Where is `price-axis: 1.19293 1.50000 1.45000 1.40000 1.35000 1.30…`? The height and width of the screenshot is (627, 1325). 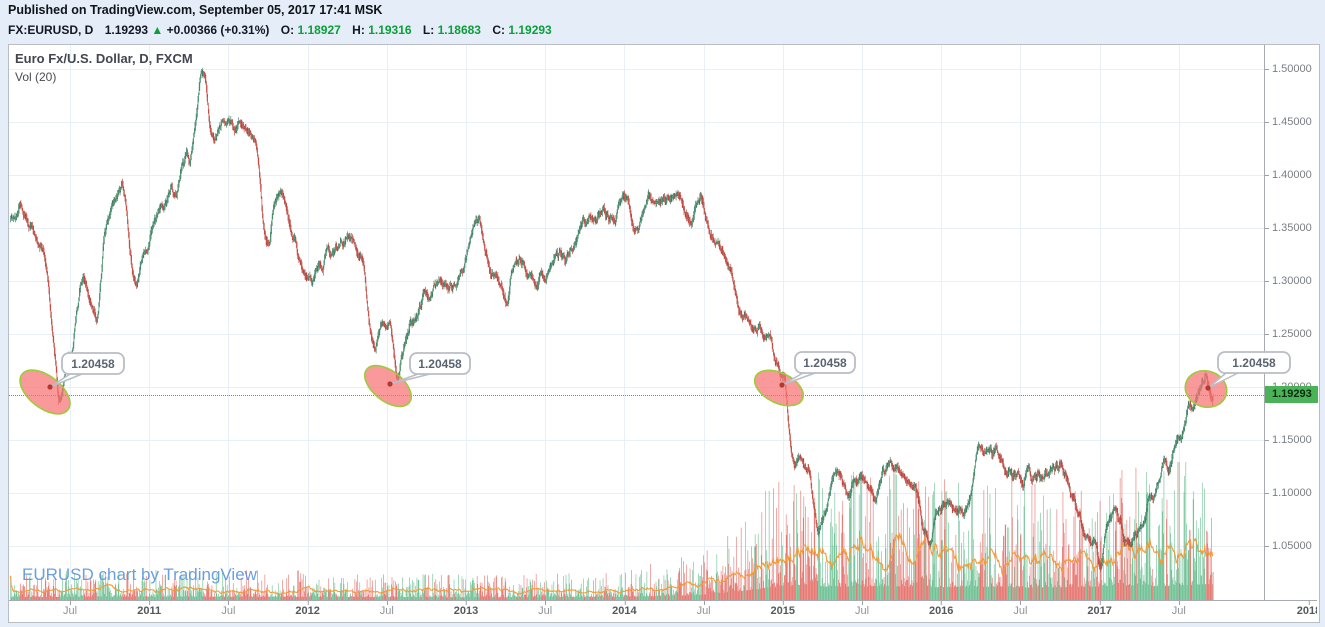
price-axis: 1.19293 1.50000 1.45000 1.40000 1.35000 1.30… is located at coordinates (1291, 322).